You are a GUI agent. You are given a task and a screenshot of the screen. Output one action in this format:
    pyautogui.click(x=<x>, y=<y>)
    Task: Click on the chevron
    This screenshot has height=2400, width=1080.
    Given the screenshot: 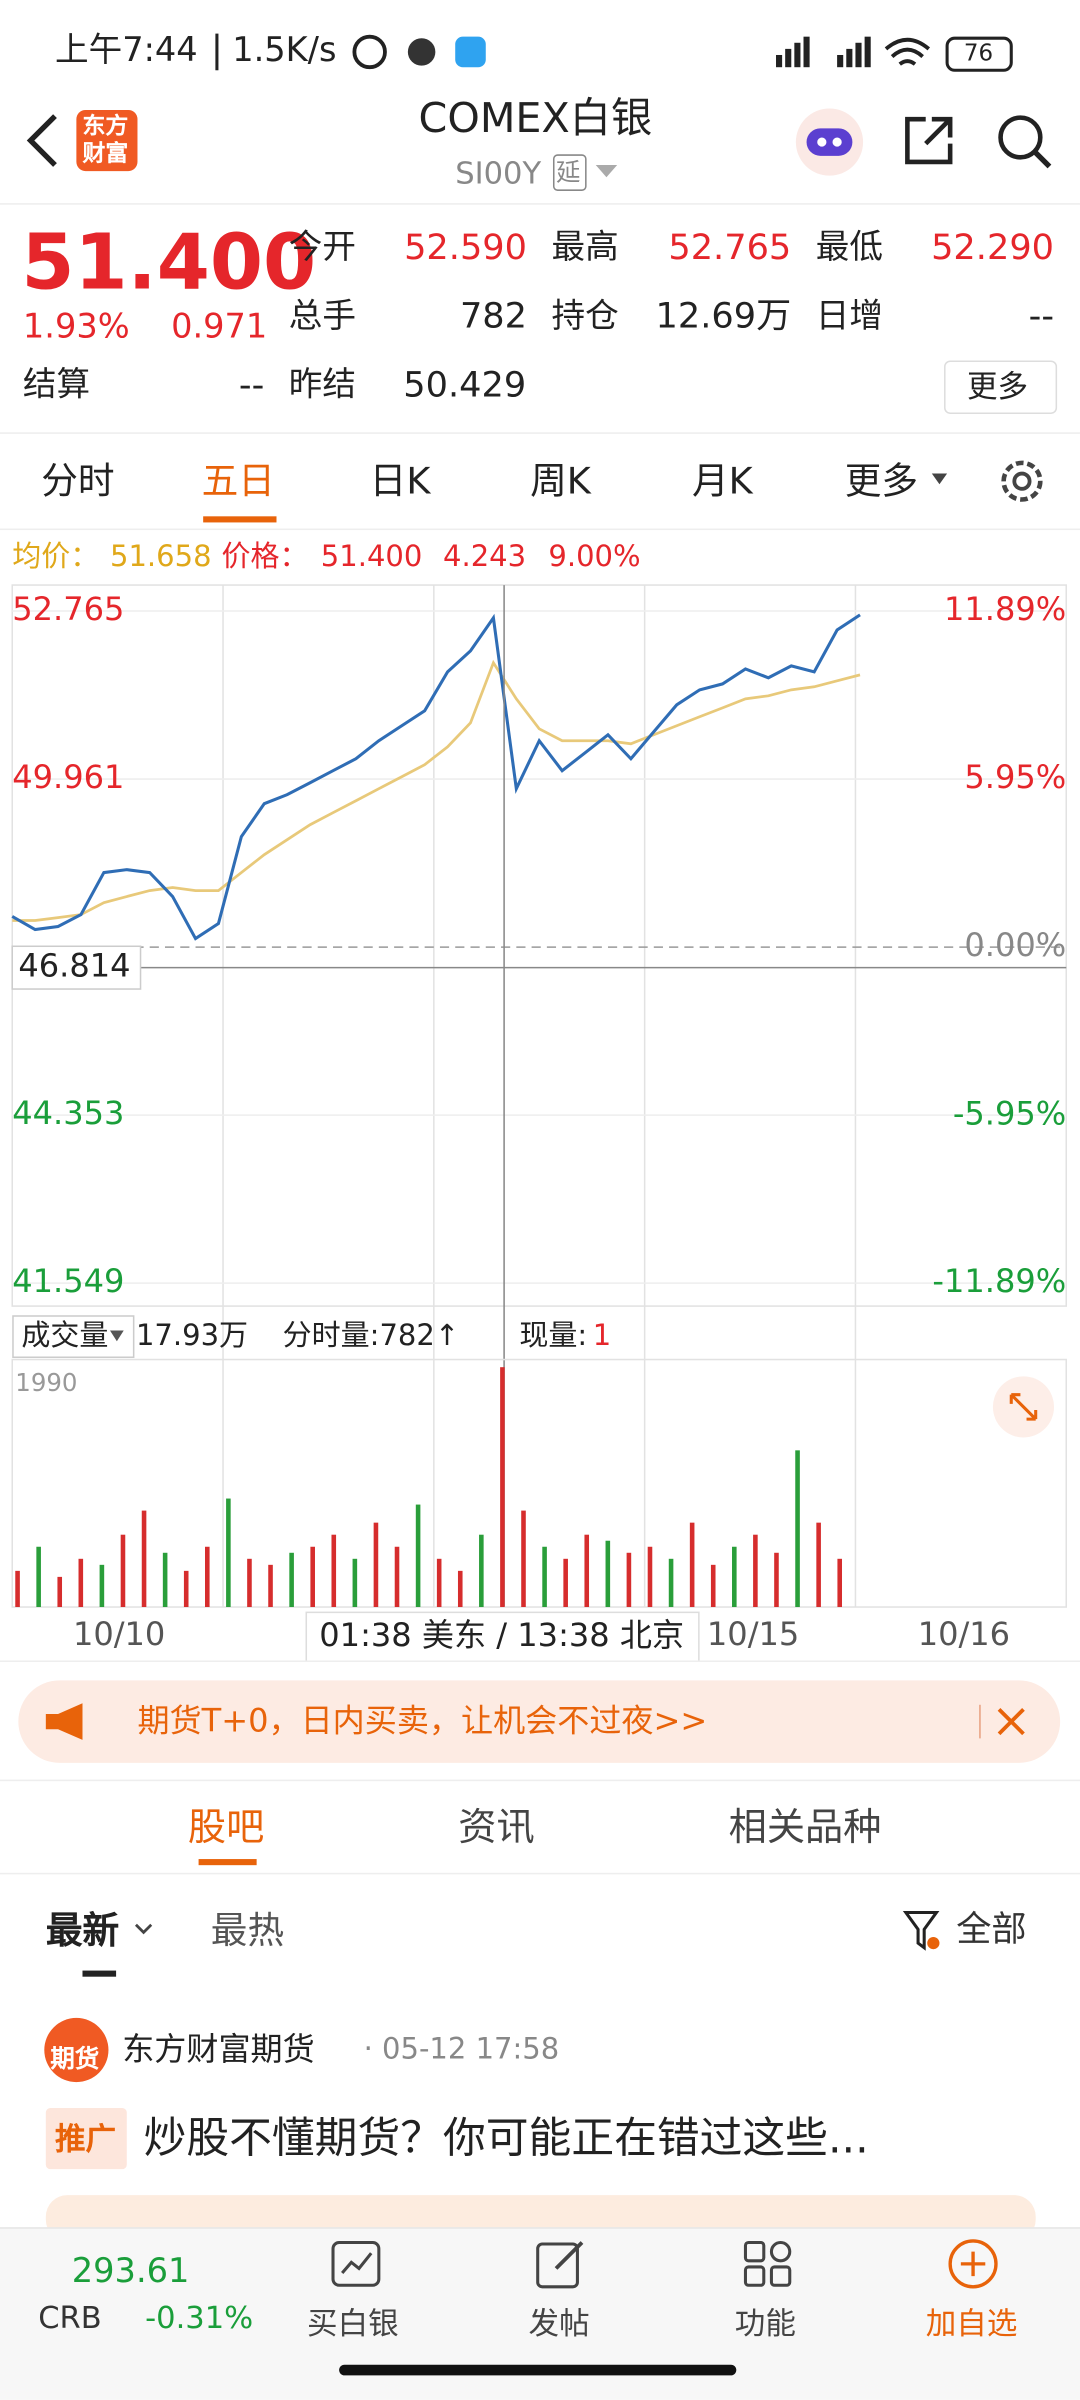 What is the action you would take?
    pyautogui.click(x=143, y=1929)
    